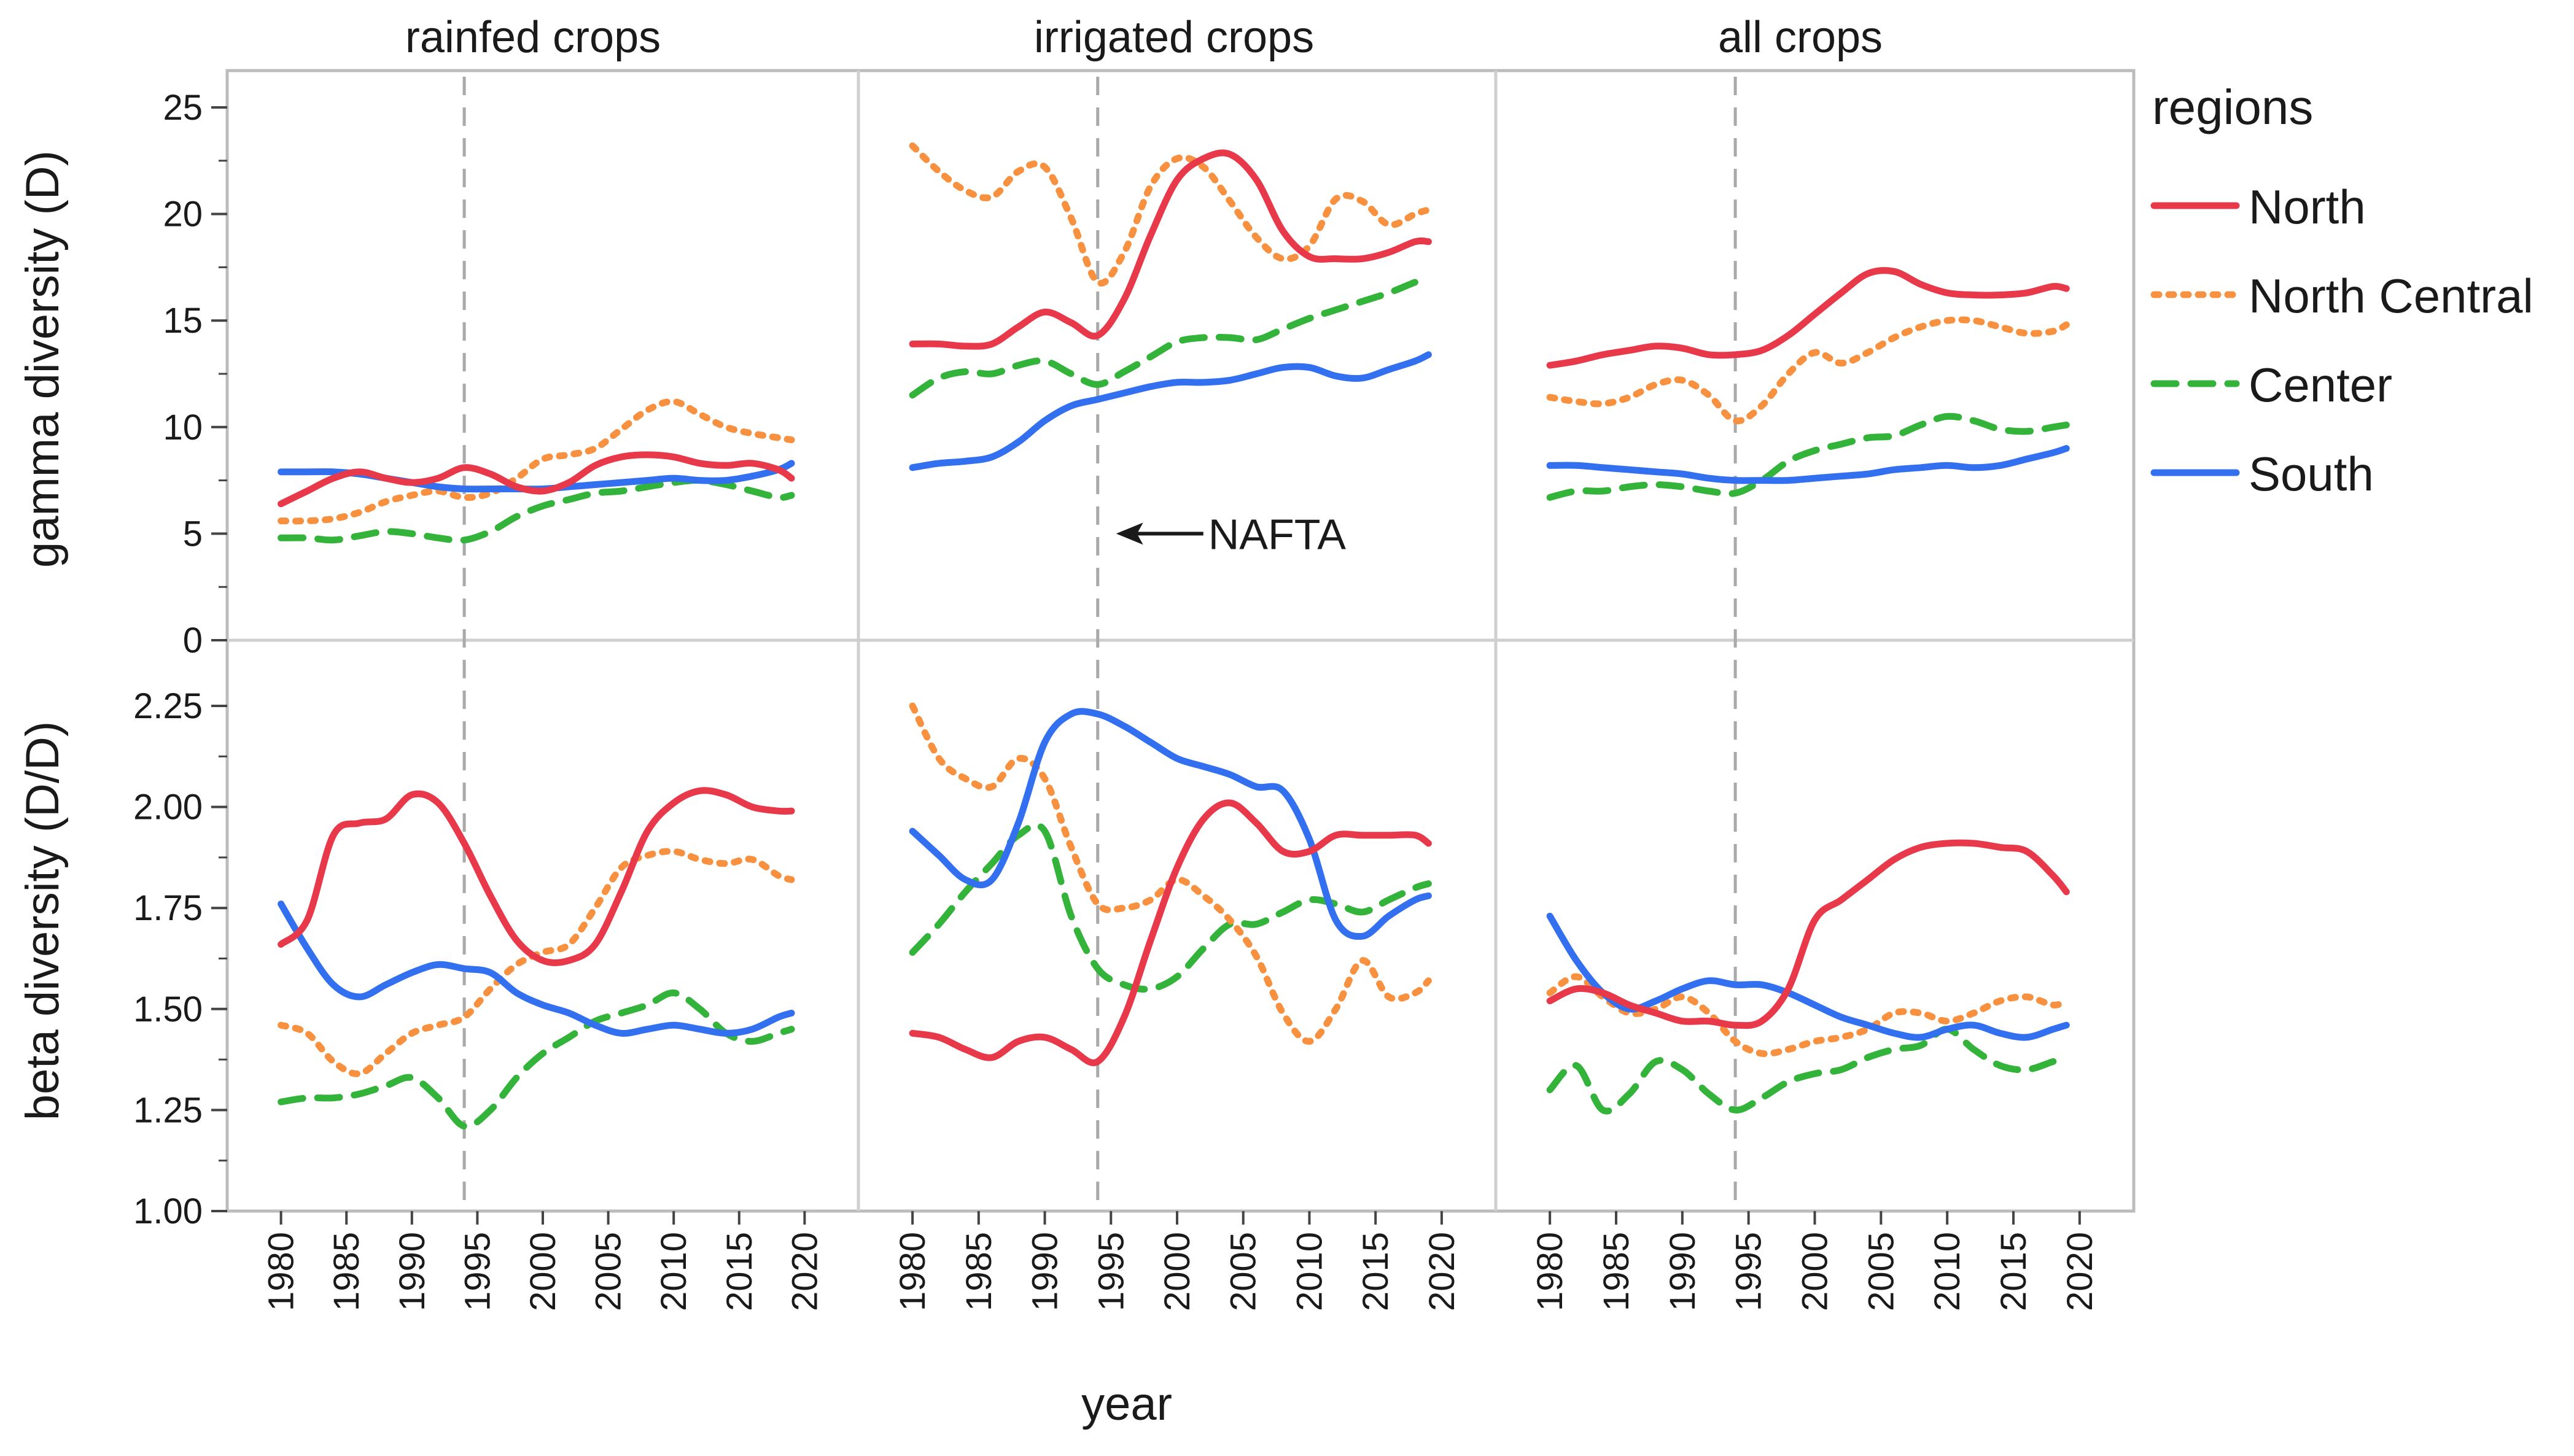 This screenshot has width=2574, height=1456. I want to click on x-axis-title: year, so click(1126, 1404).